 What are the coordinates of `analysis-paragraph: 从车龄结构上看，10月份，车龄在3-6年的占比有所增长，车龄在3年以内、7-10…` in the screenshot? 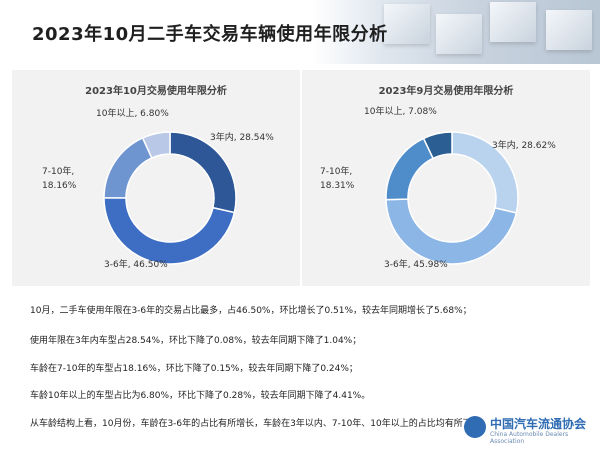 It's located at (260, 424).